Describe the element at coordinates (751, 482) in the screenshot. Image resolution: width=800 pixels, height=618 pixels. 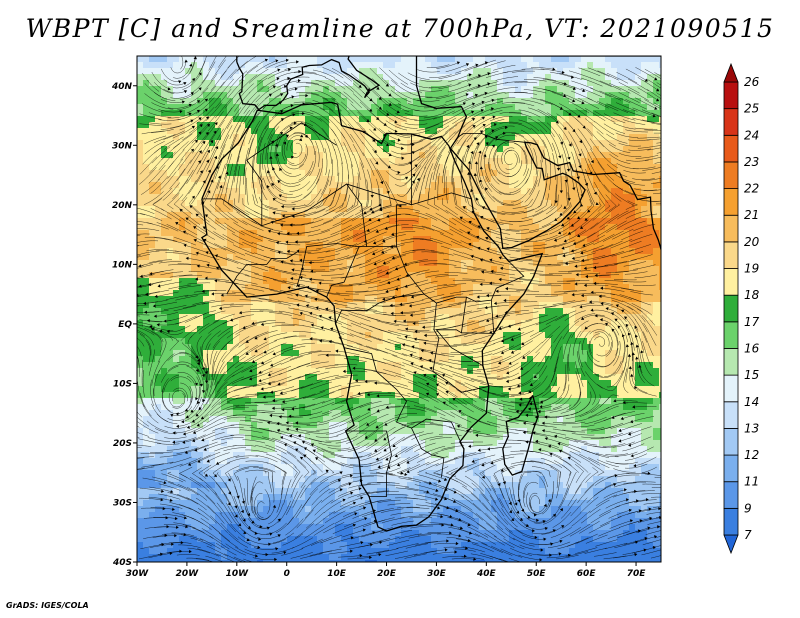
I see `colorbar-label: 11` at that location.